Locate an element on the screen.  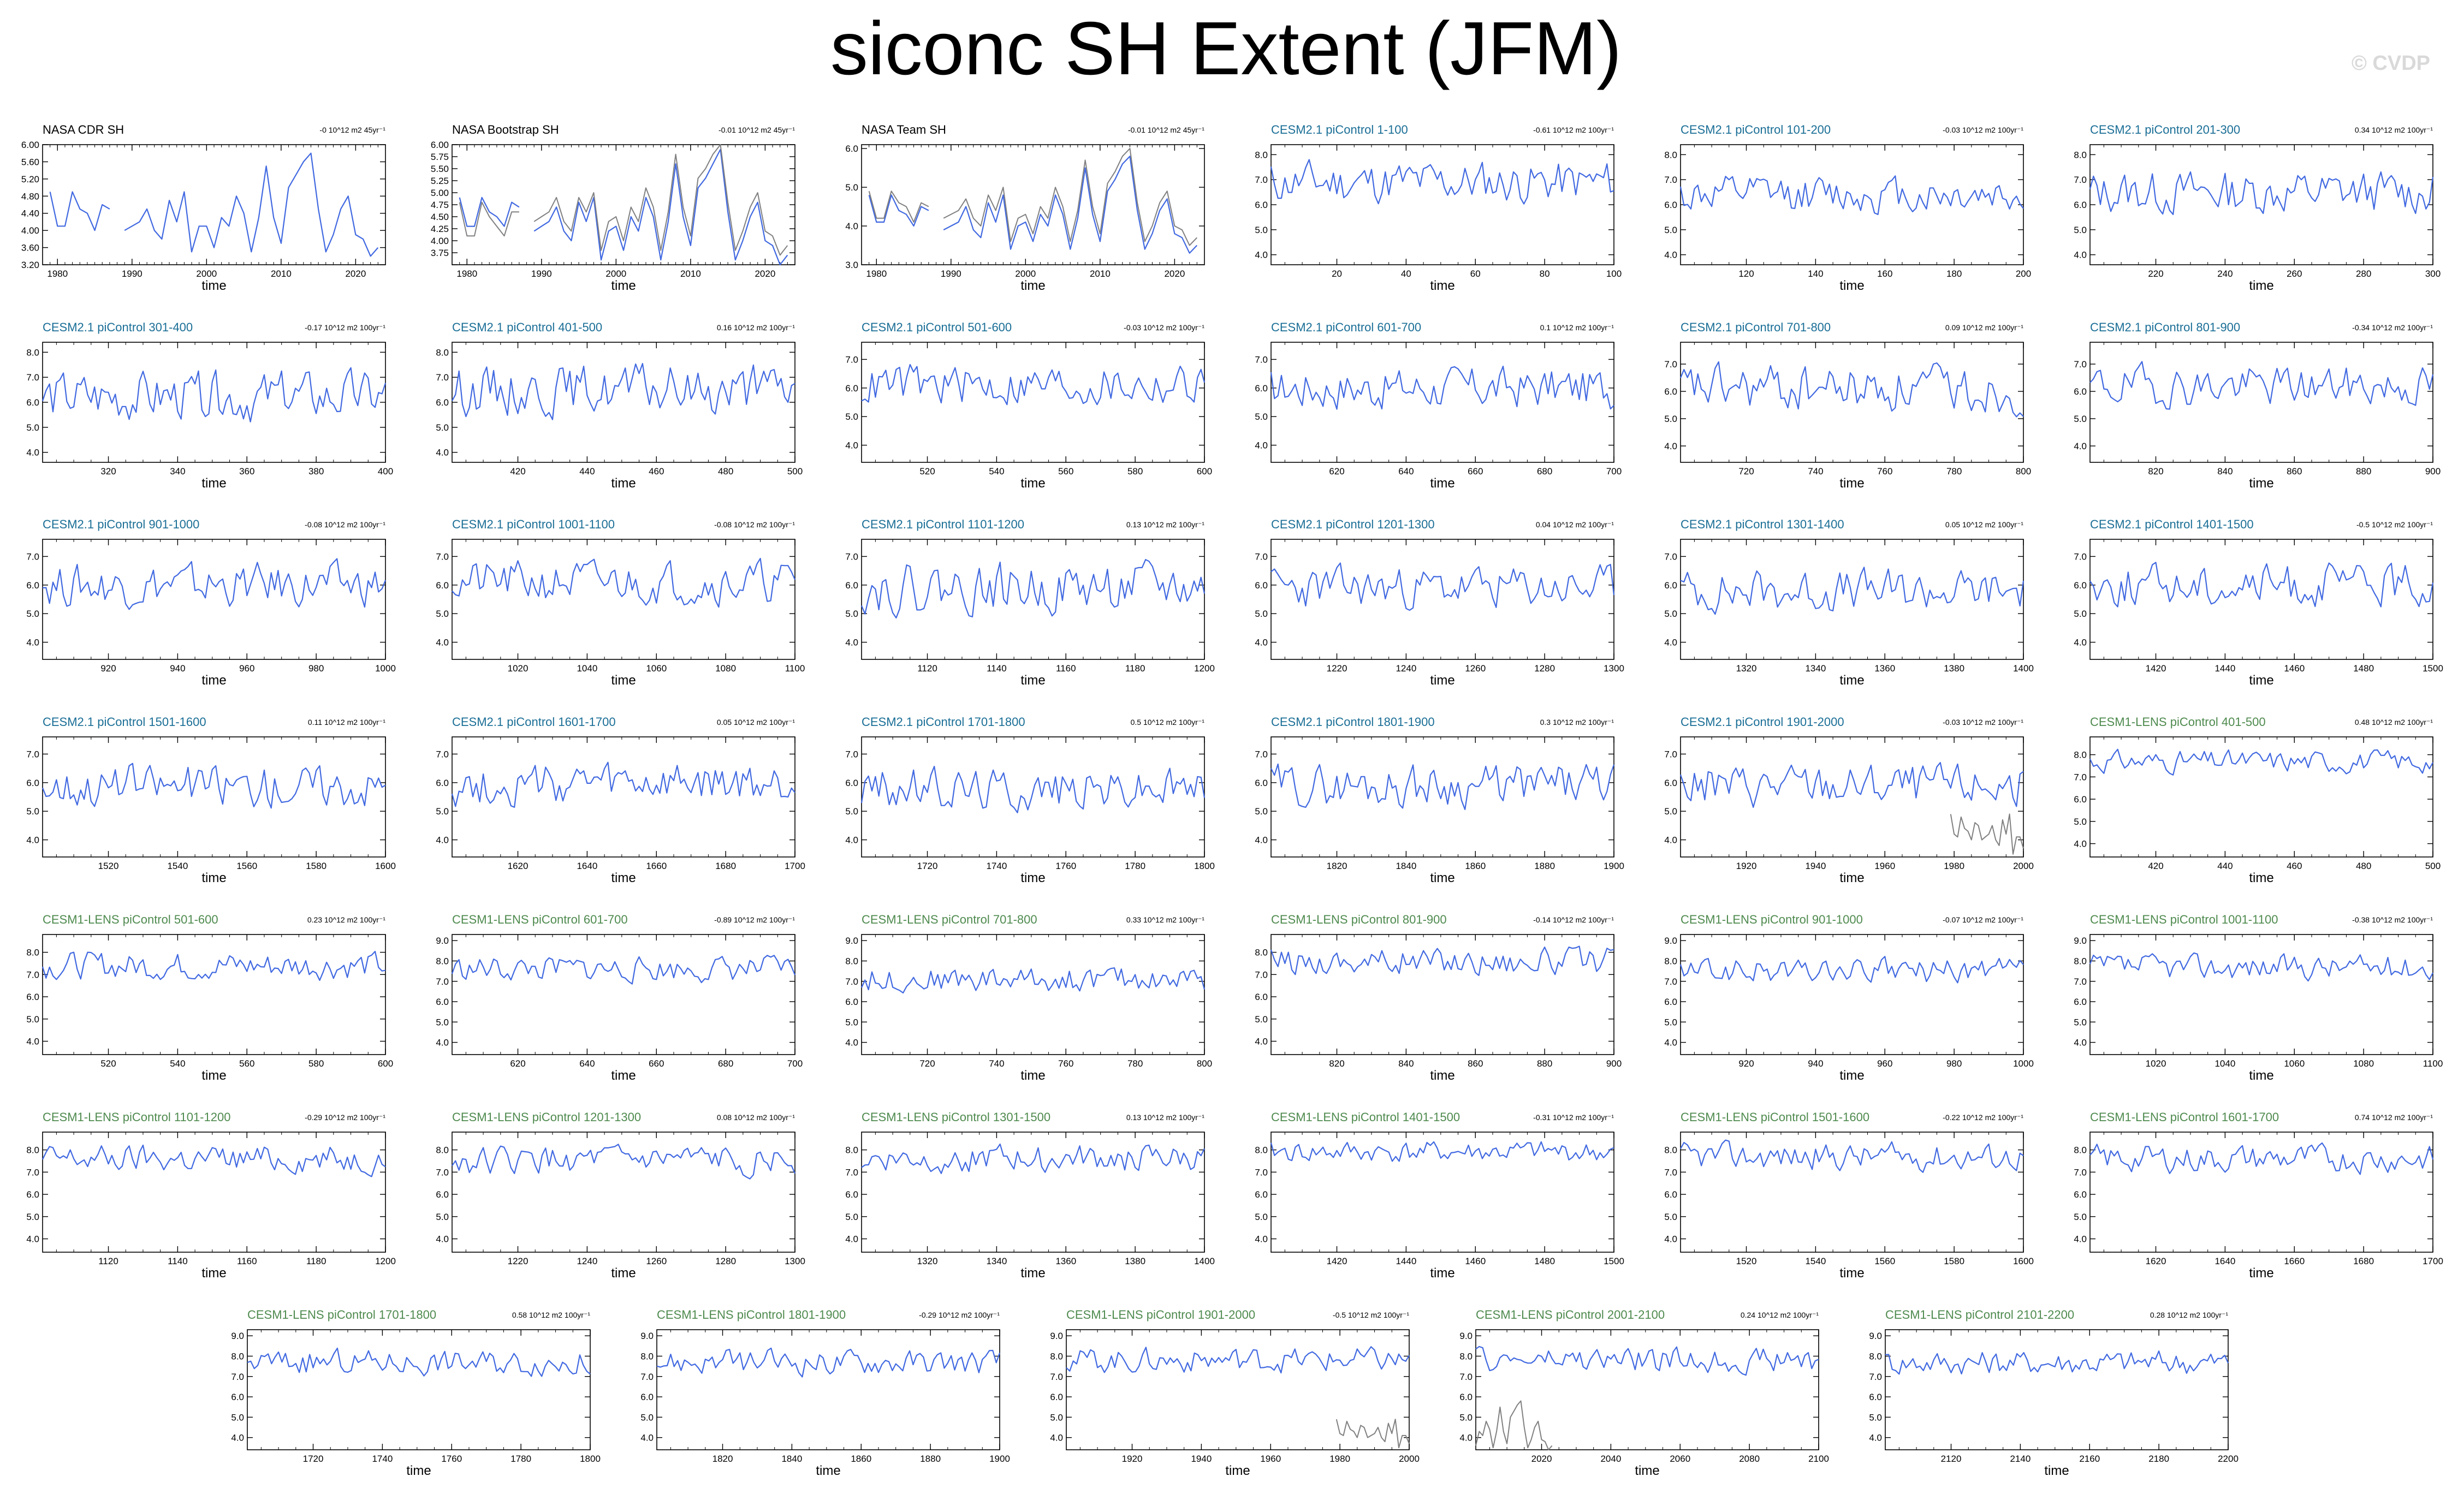
x-tick-label: 620 is located at coordinates (1337, 471).